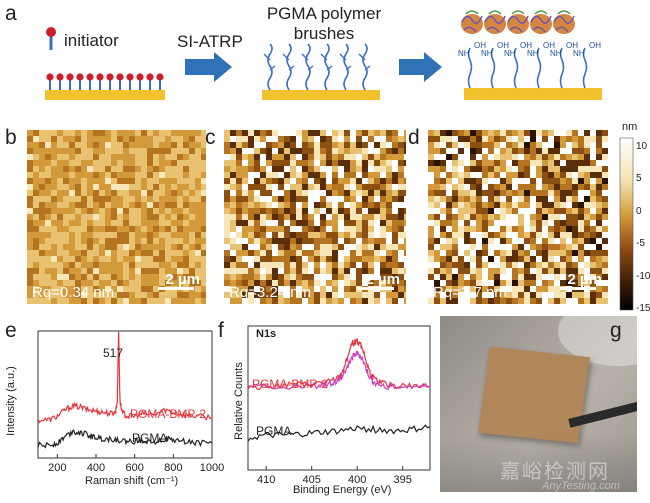 Image resolution: width=650 pixels, height=503 pixels. I want to click on initiator-row, so click(105, 81).